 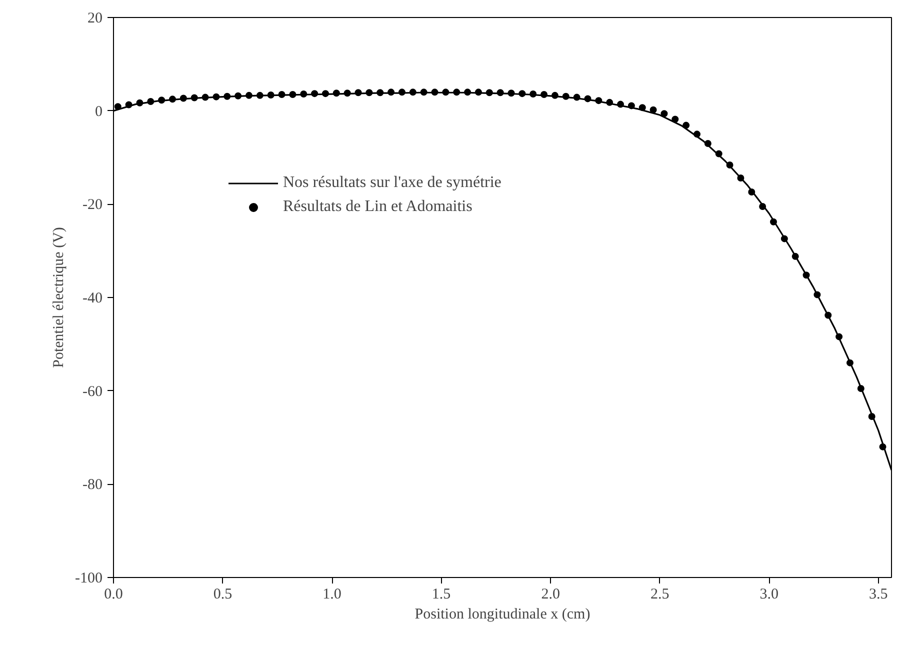 I want to click on x-tick-label: 1.0, so click(x=332, y=594).